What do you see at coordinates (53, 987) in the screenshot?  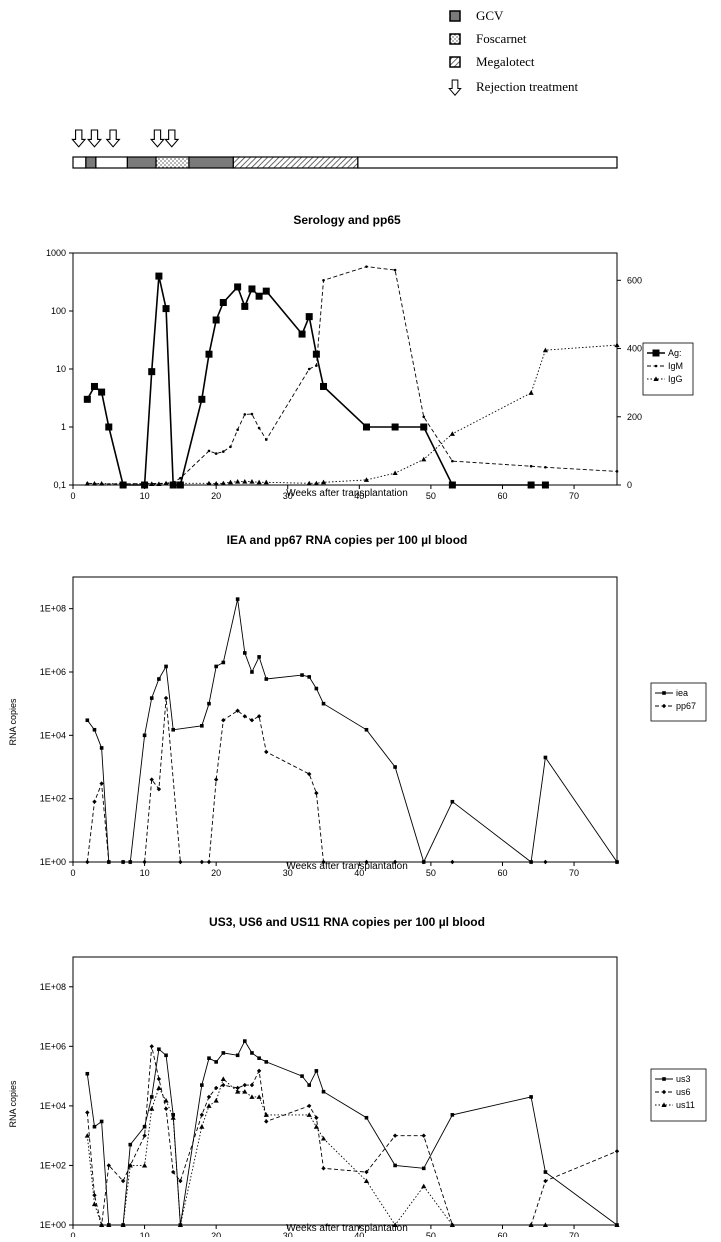 I see `y-tick-label: 1E+08` at bounding box center [53, 987].